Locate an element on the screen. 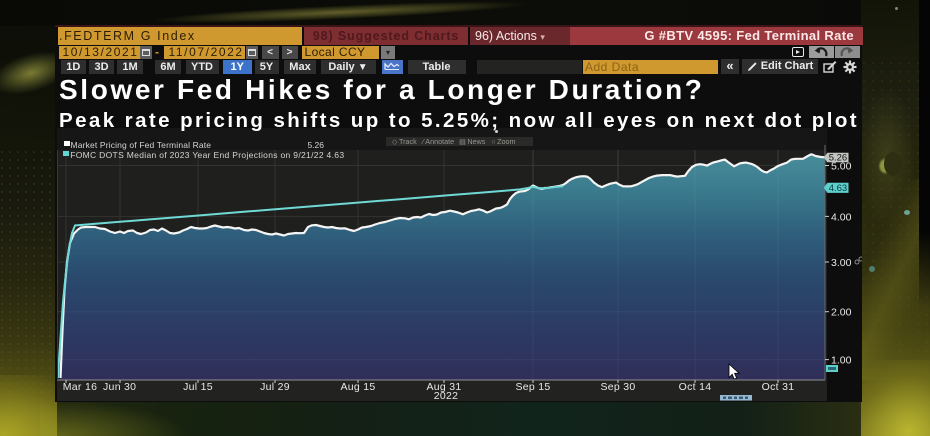  svg-text: 2022 is located at coordinates (446, 396).